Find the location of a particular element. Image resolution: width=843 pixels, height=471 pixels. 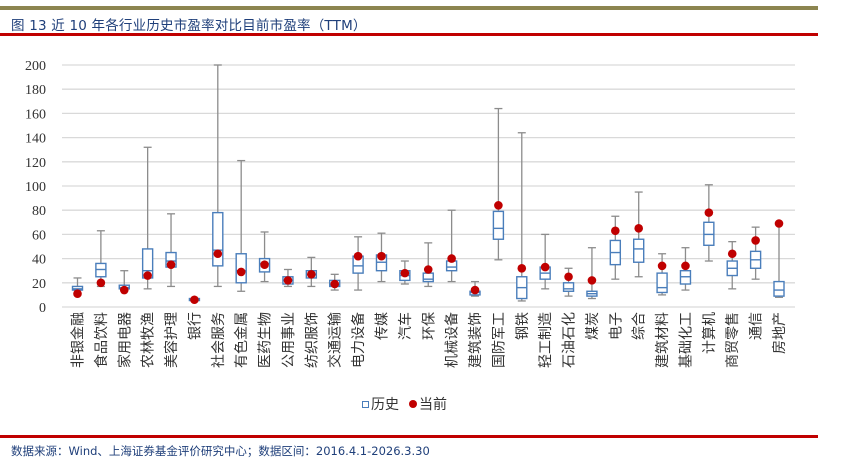

y-tick-label: 120 is located at coordinates (35, 163).